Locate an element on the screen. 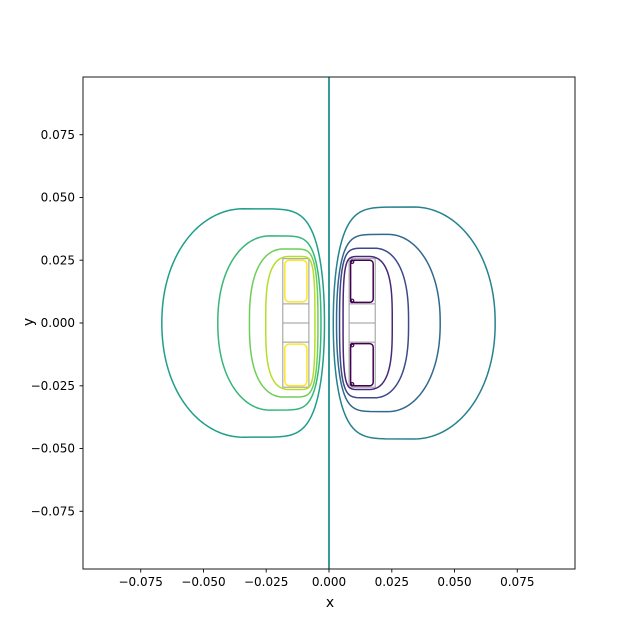  x-tick-label: −0.075 is located at coordinates (140, 582).